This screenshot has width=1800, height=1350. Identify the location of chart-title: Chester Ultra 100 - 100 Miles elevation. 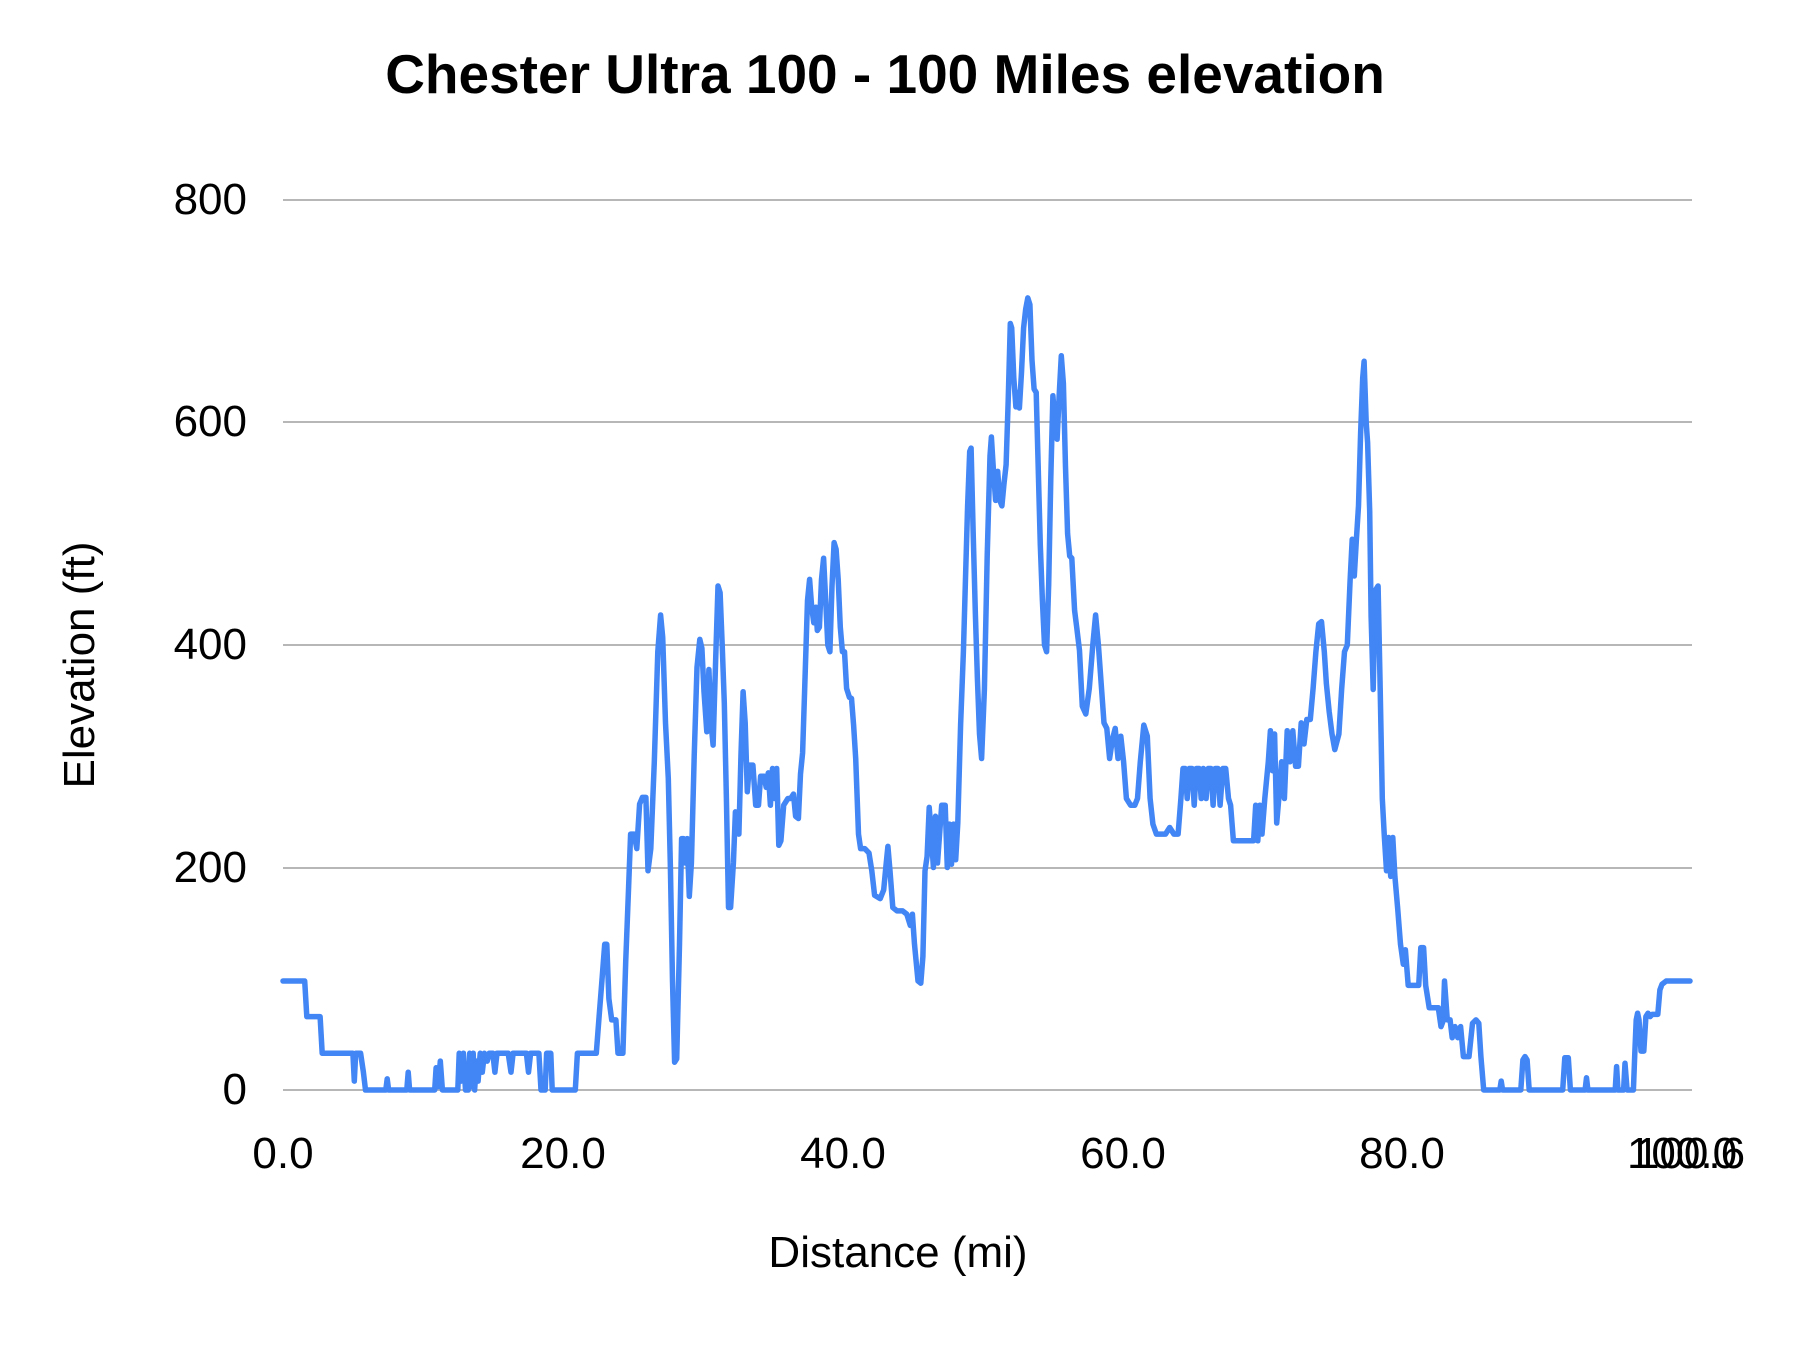
(885, 74).